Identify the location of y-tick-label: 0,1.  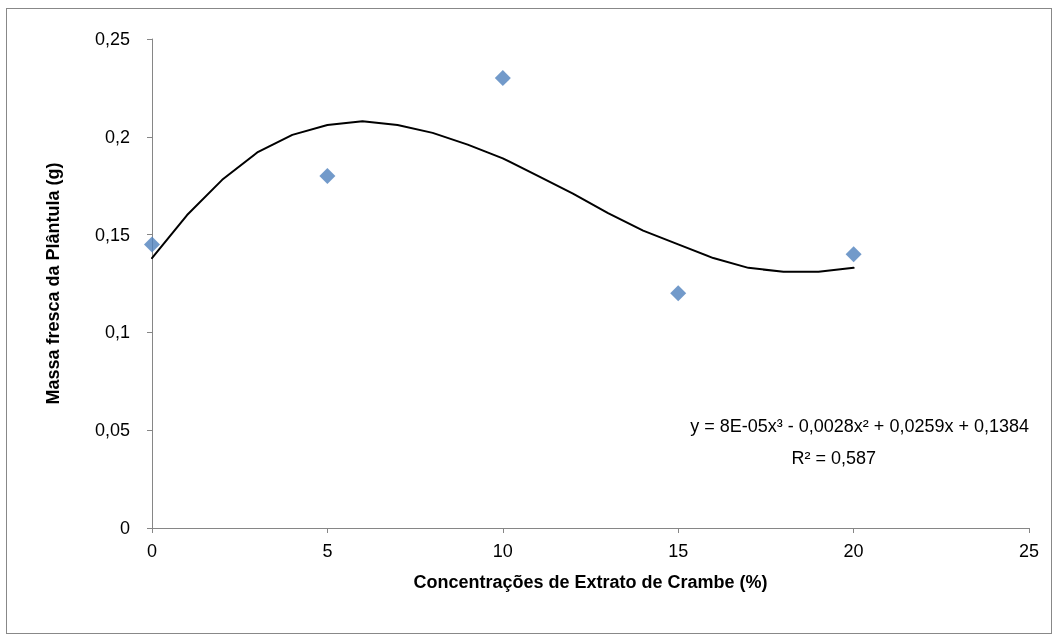
(117, 332).